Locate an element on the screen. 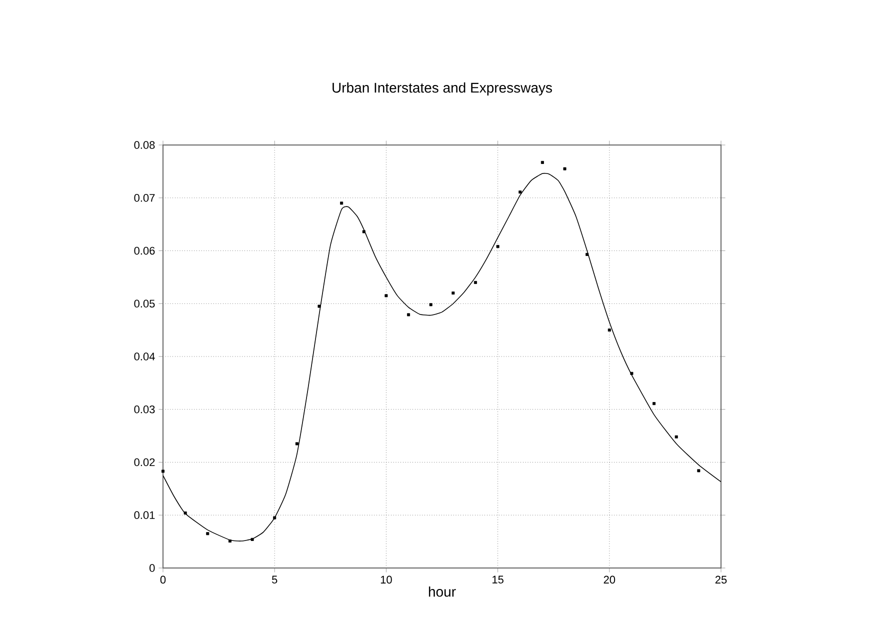  x-tick-label: 5 is located at coordinates (275, 580).